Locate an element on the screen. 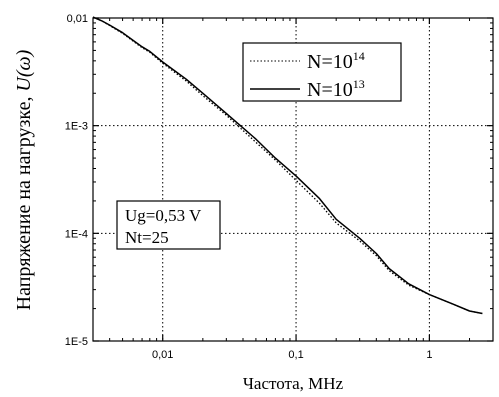 This screenshot has width=499, height=397. y-tick-label: 1E-4 is located at coordinates (76, 234).